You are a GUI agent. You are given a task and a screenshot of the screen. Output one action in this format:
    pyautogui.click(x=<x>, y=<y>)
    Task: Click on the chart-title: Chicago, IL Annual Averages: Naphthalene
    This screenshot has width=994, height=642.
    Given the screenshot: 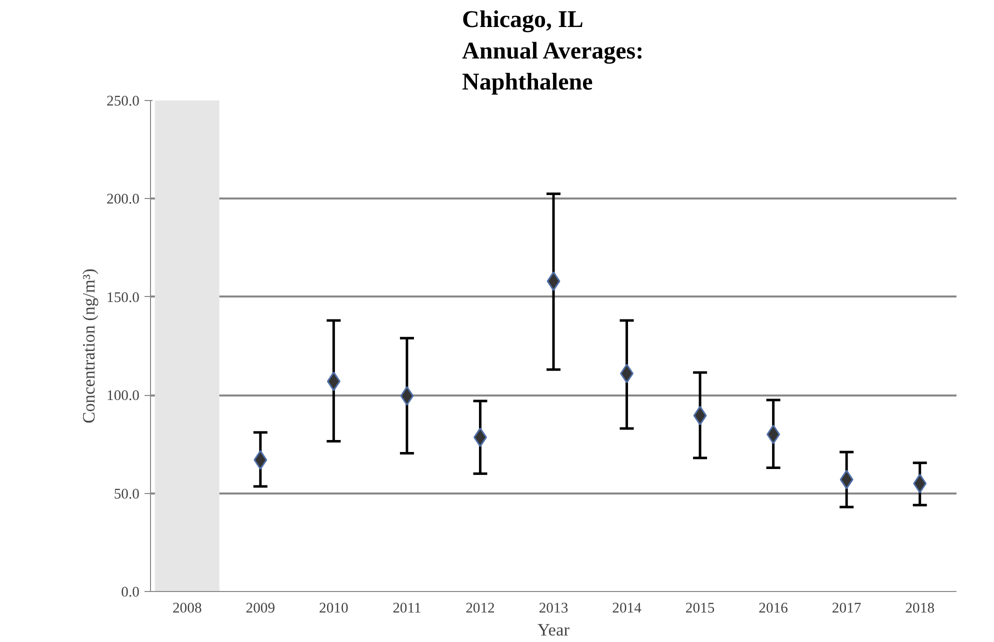 What is the action you would take?
    pyautogui.click(x=553, y=51)
    